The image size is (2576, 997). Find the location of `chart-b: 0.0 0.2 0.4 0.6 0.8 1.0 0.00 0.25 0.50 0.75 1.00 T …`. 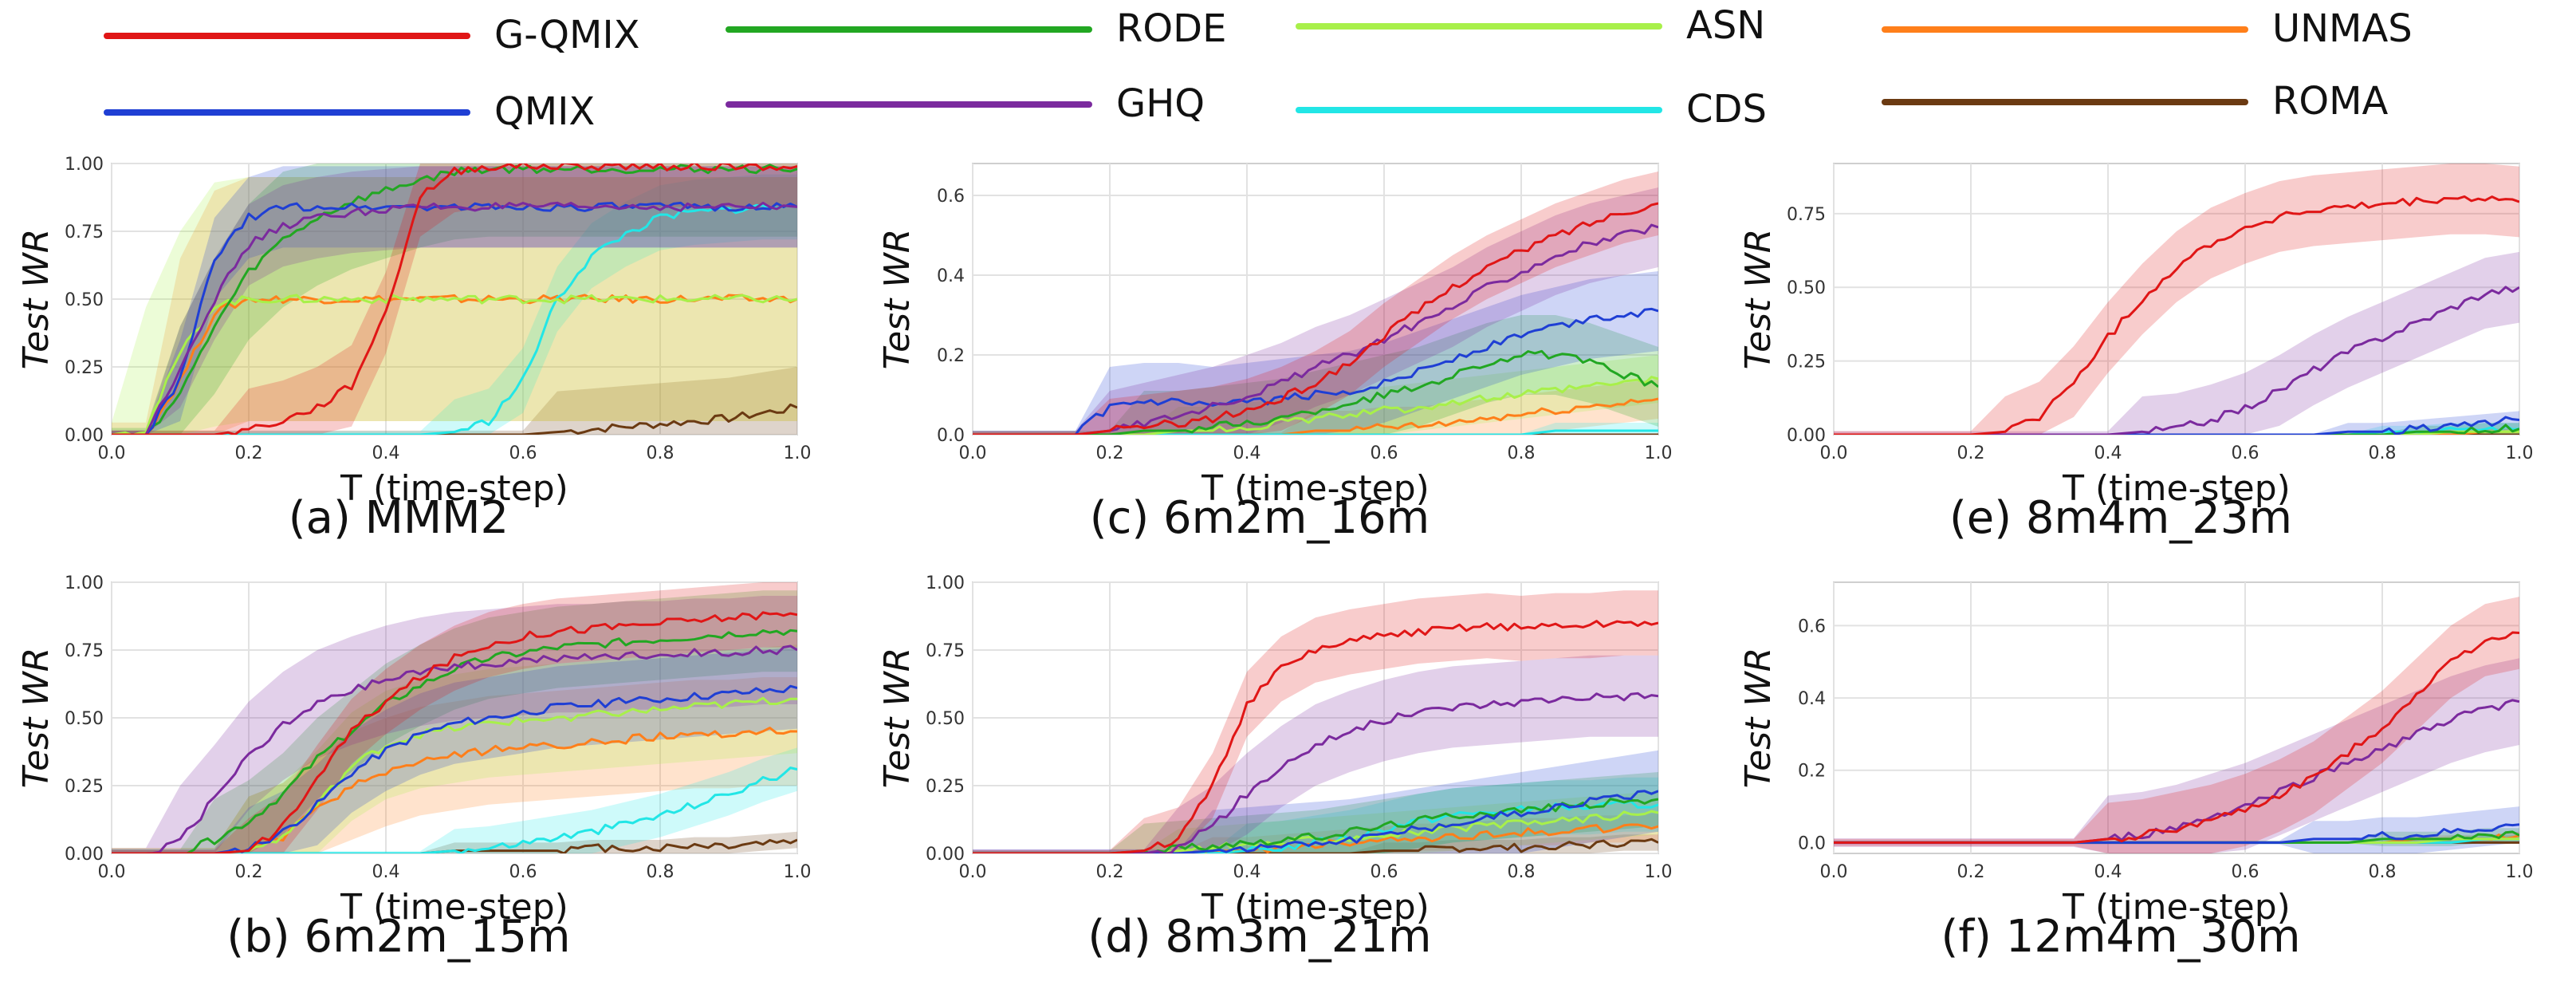

chart-b: 0.0 0.2 0.4 0.6 0.8 1.0 0.00 0.25 0.50 0.75 1.00 T … is located at coordinates (414, 750).